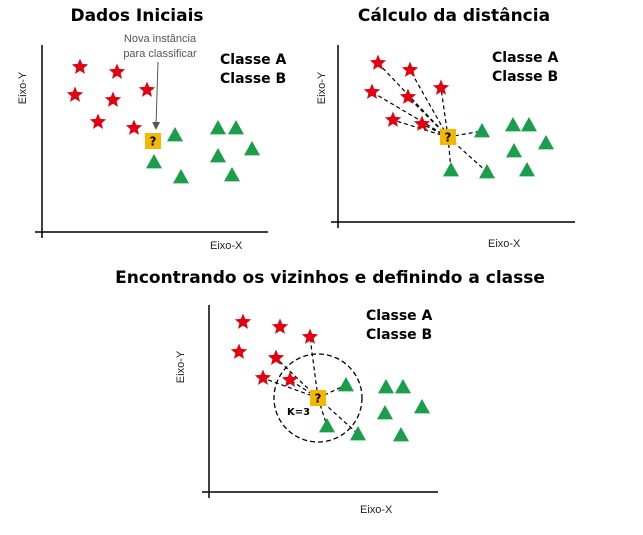 This screenshot has height=535, width=643. Describe the element at coordinates (136, 16) in the screenshot. I see `panel1-title: Dados Iniciais` at that location.